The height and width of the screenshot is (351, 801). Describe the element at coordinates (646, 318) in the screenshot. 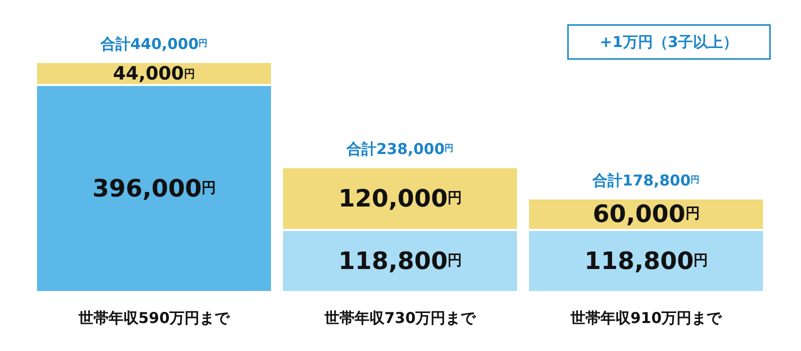

I see `x-tick-label: 世帯年収910万円まで` at that location.